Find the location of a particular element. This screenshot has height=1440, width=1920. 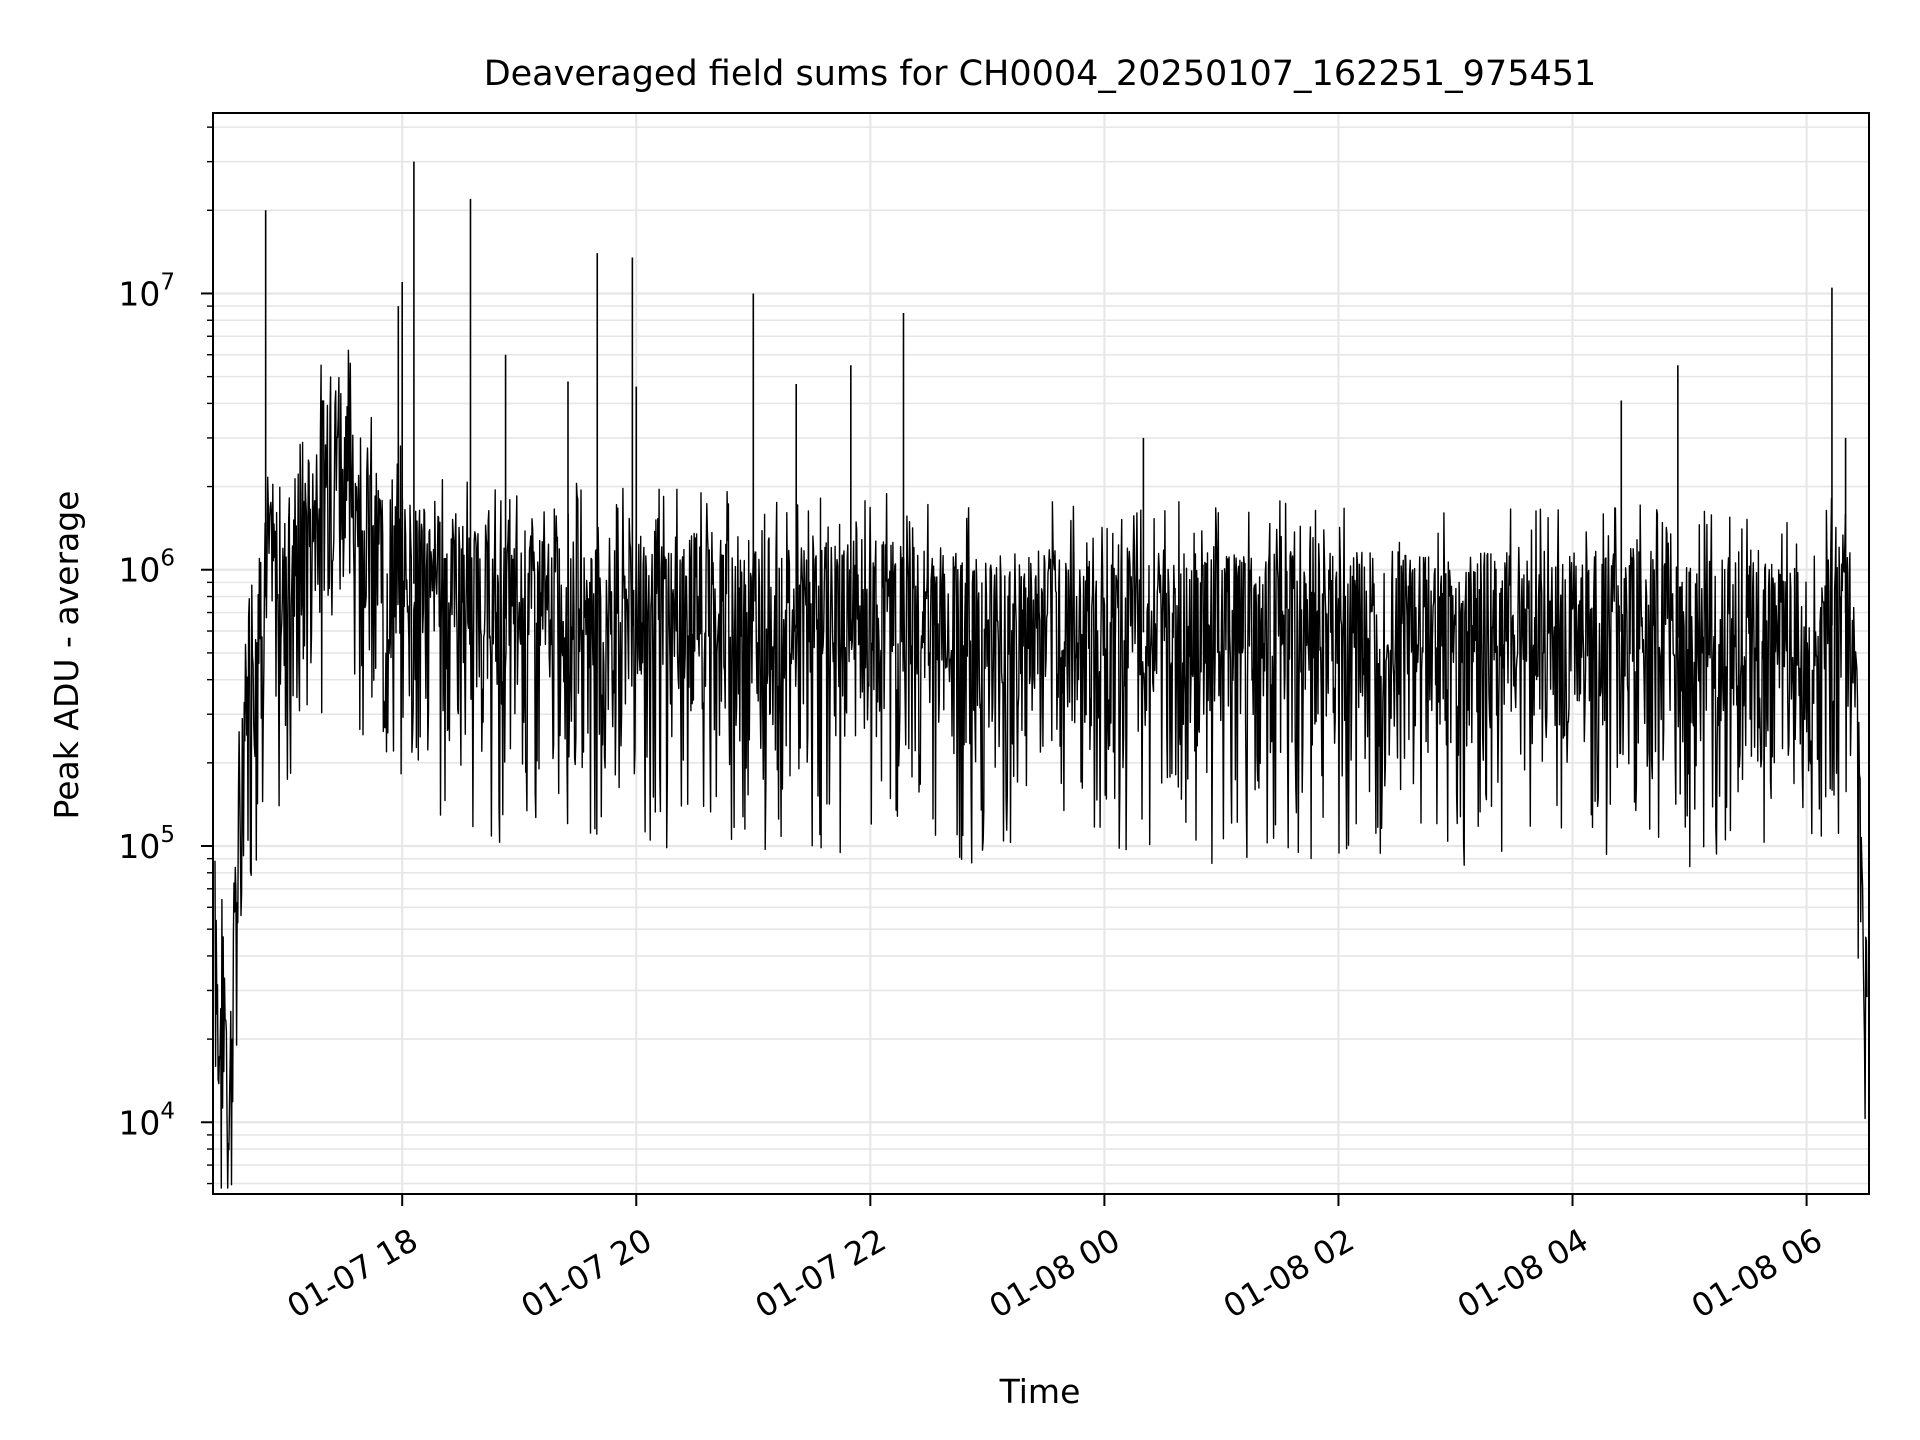

x-tick-label: 01-08 04 is located at coordinates (1523, 1273).